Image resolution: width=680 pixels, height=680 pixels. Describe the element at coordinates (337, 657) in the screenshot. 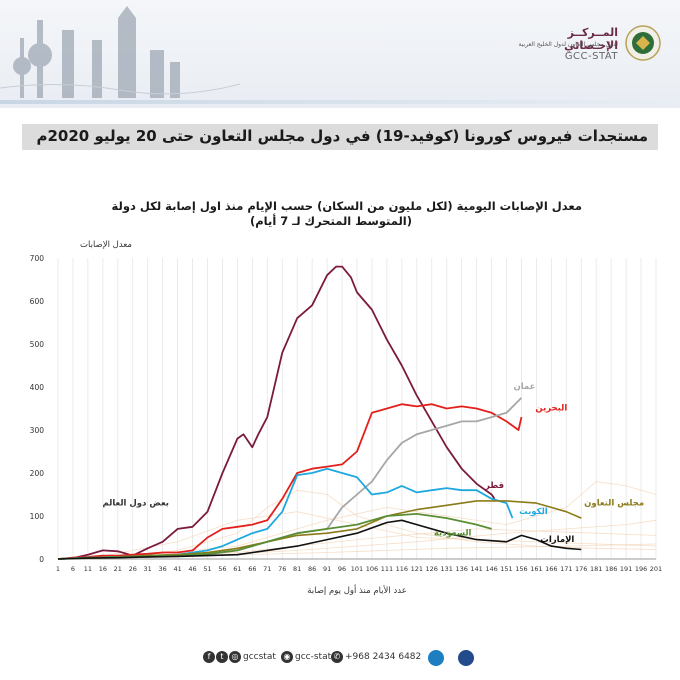

I see `whatsapp-icon: ✆` at that location.